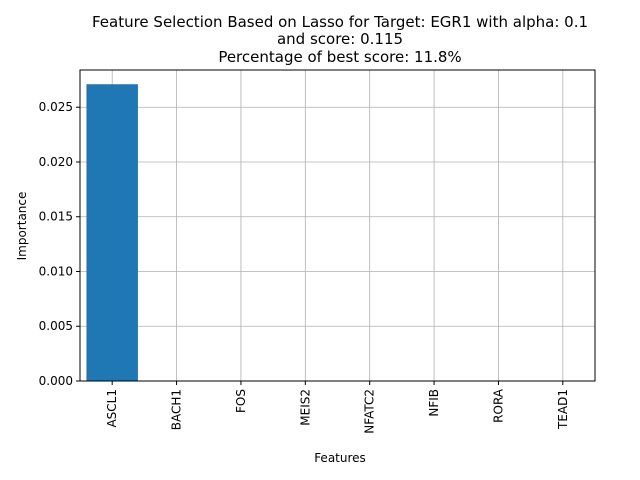 Image resolution: width=640 pixels, height=480 pixels. Describe the element at coordinates (177, 409) in the screenshot. I see `x-tick-label: BACH1` at that location.